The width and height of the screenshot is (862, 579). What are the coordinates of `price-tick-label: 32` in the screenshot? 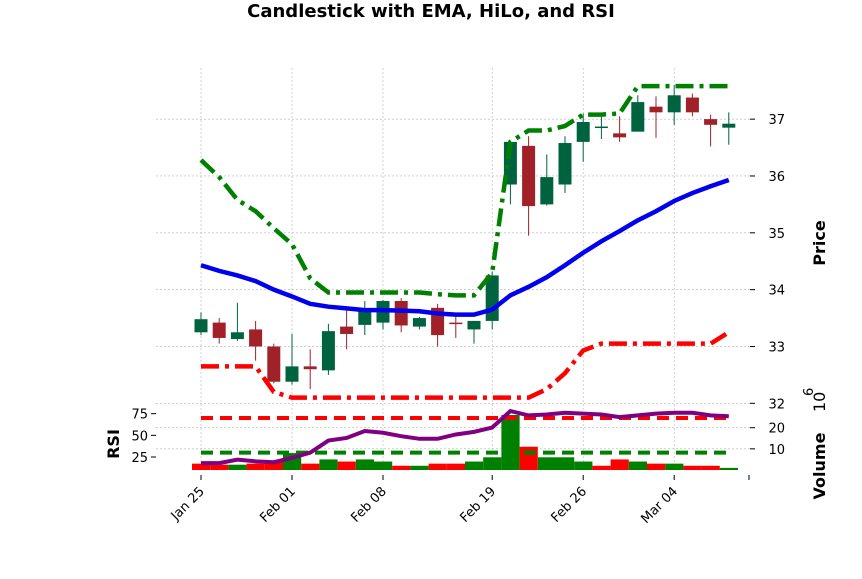 It's located at (776, 404).